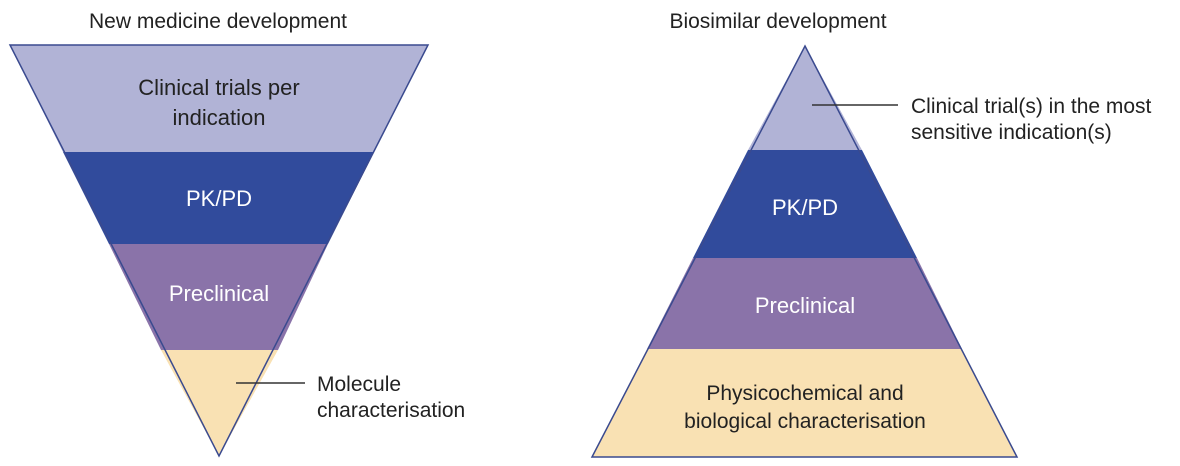 The width and height of the screenshot is (1180, 466). I want to click on left-layer-label-preclinical: Preclinical, so click(219, 293).